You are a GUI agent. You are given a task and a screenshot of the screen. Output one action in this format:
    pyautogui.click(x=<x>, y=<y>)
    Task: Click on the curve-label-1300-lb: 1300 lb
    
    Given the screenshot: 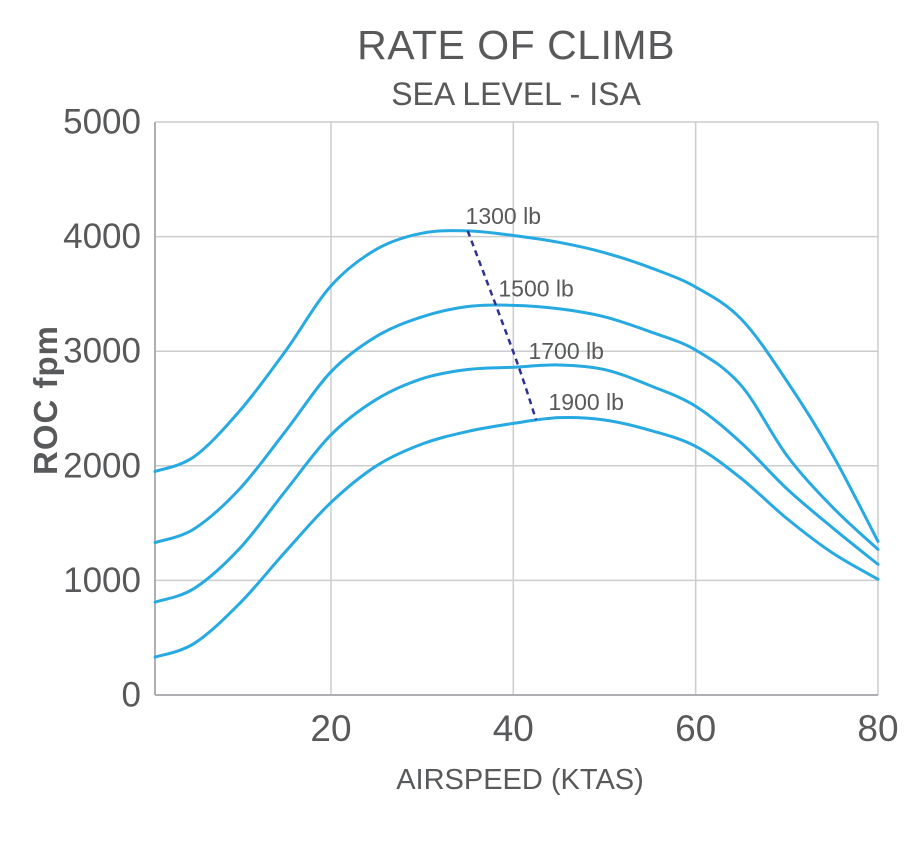 What is the action you would take?
    pyautogui.click(x=503, y=216)
    